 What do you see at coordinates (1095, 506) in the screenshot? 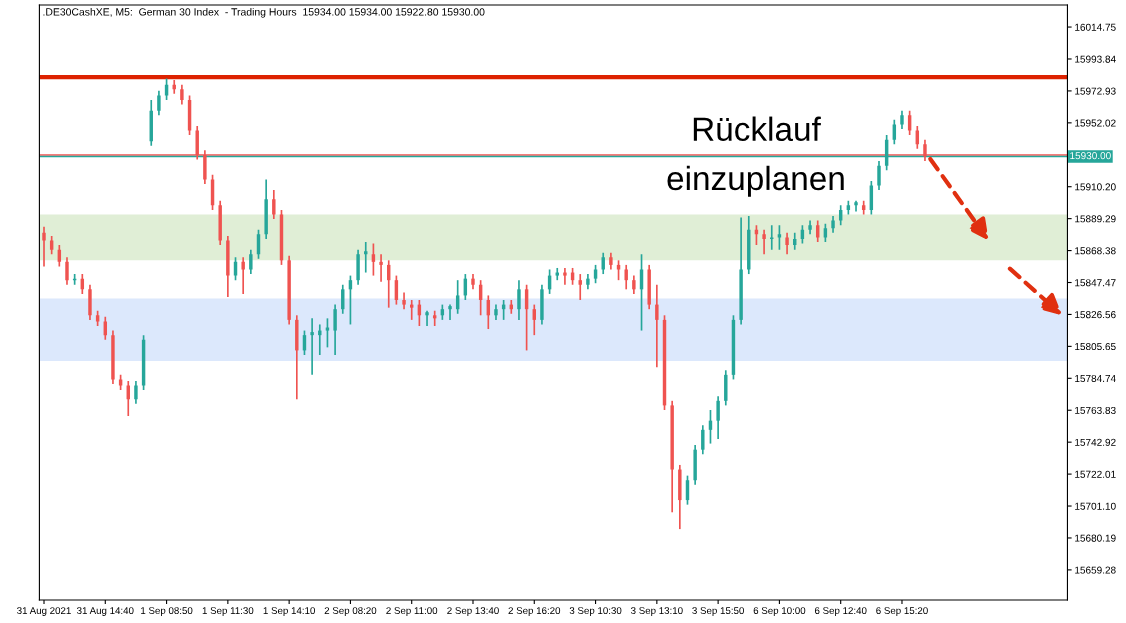
I see `y-tick-label: 15701.10` at bounding box center [1095, 506].